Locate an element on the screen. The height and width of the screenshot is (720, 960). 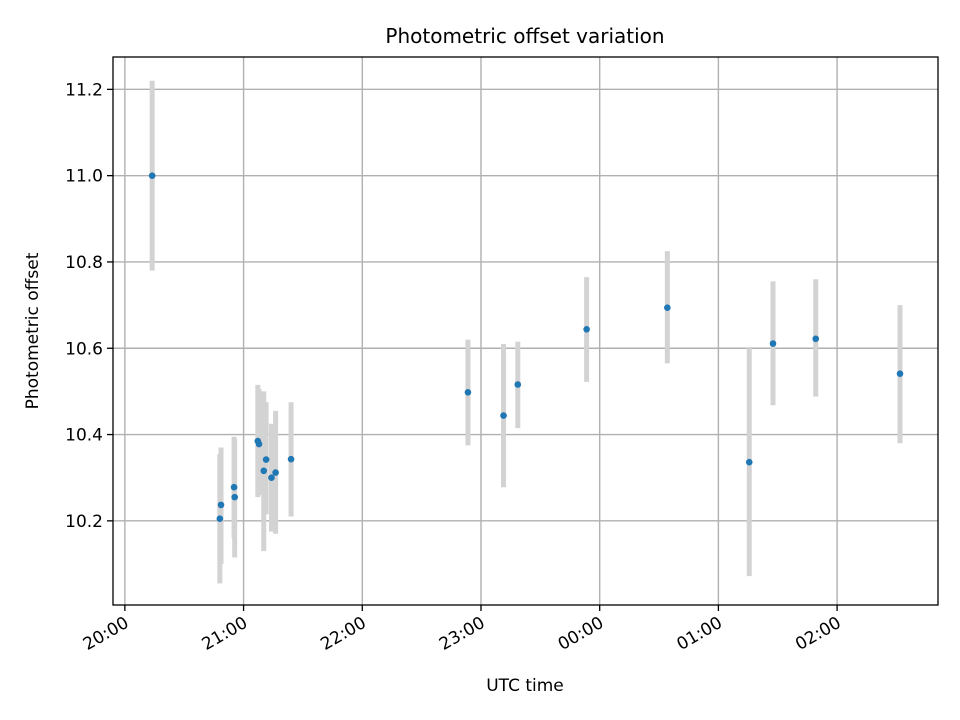
y-tick-label: 11.0 is located at coordinates (84, 177).